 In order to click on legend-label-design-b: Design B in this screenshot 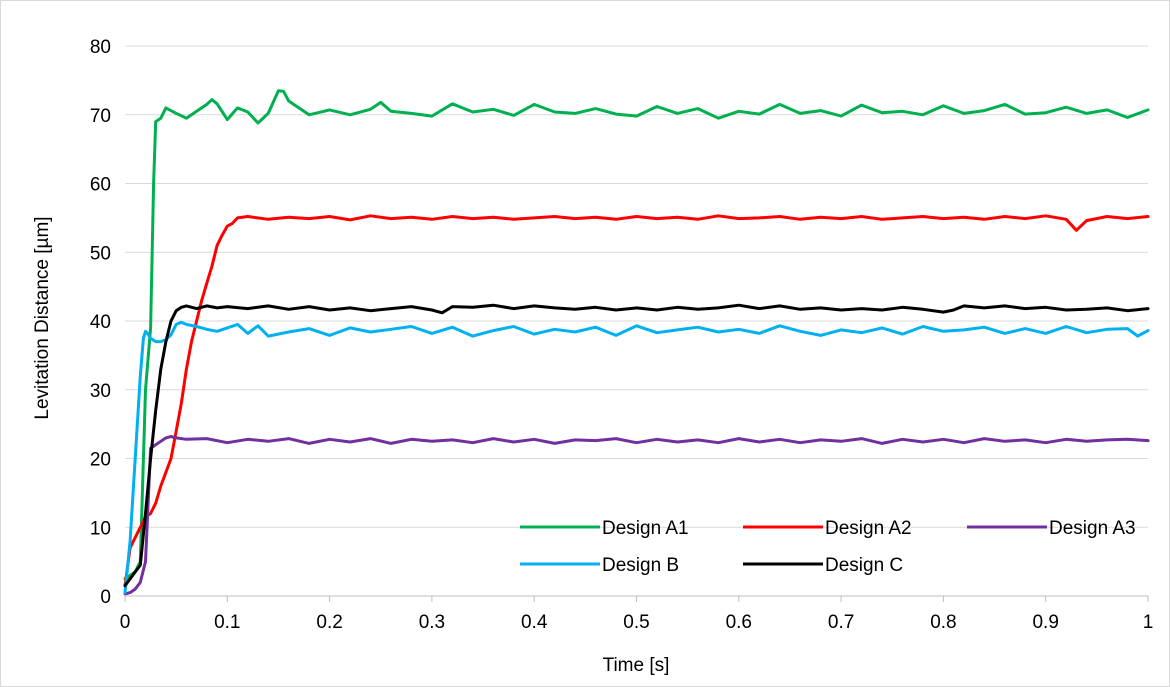, I will do `click(640, 565)`.